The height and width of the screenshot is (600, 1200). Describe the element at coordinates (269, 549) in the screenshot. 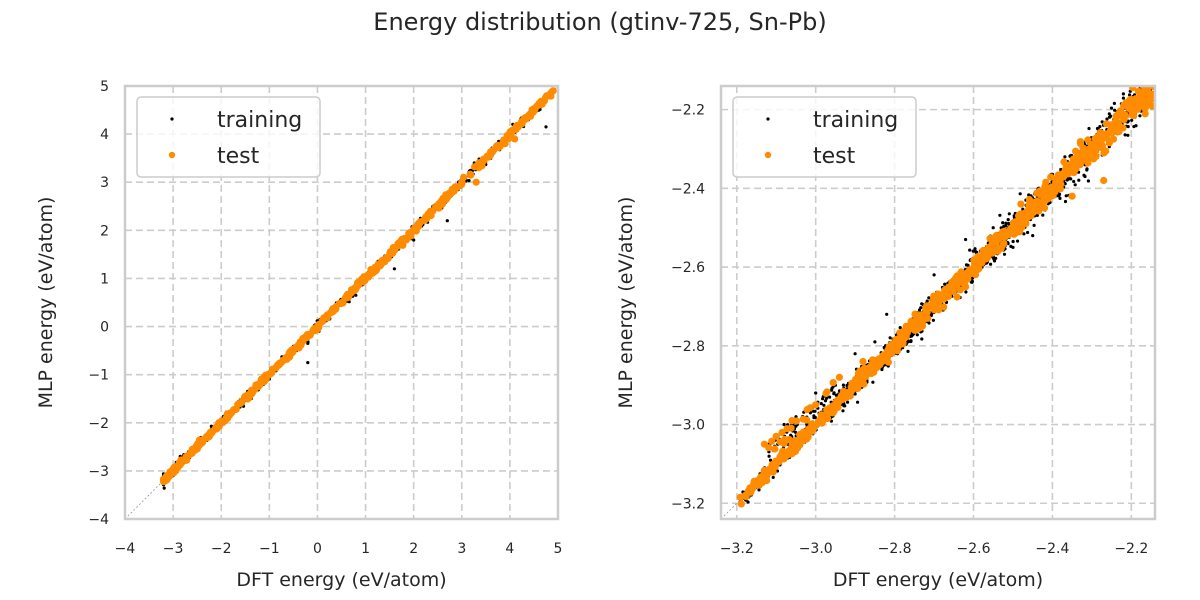

I see `x-tick-label: −1` at that location.